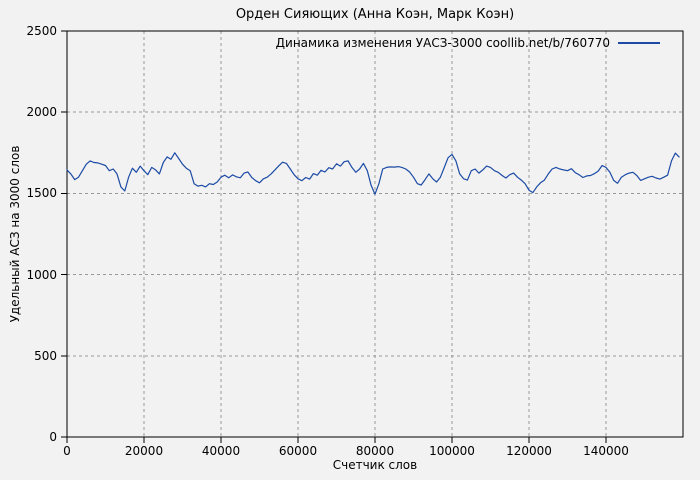 The height and width of the screenshot is (480, 700). I want to click on x-tick-label: 100000, so click(452, 451).